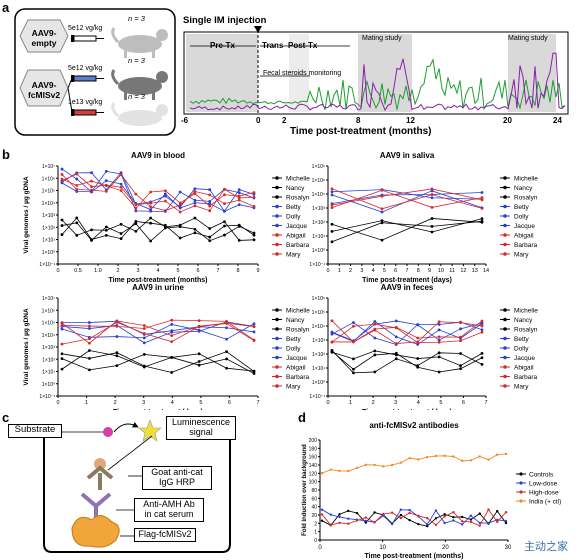 The image size is (576, 560). I want to click on y-label: Viral genomes / µg gDNA, so click(26, 347).